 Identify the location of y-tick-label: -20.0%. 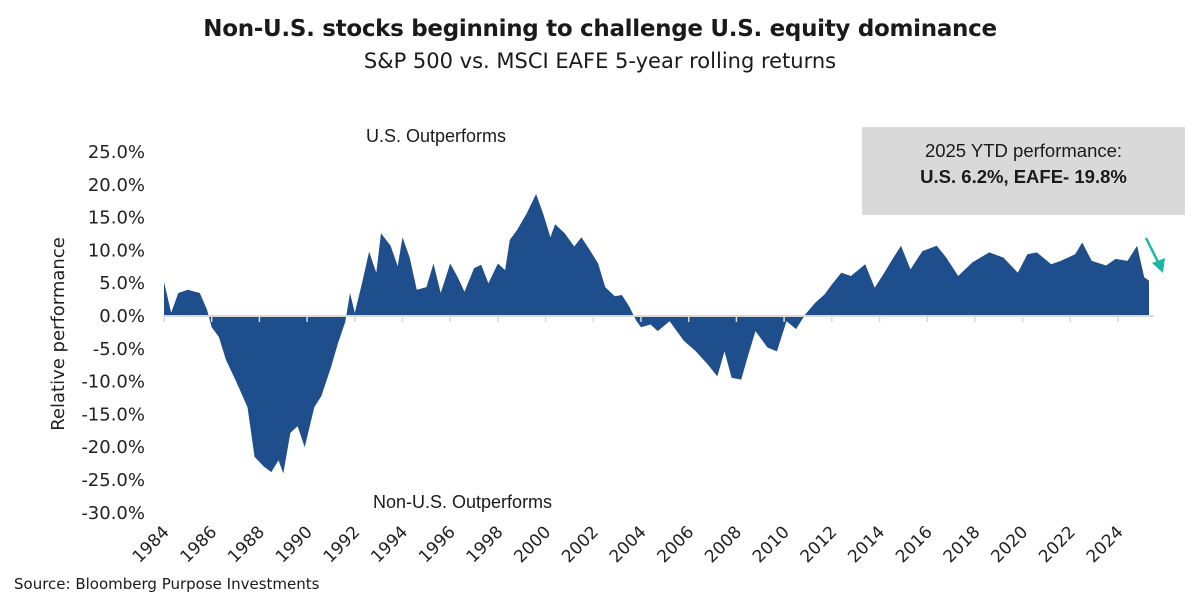
(113, 447).